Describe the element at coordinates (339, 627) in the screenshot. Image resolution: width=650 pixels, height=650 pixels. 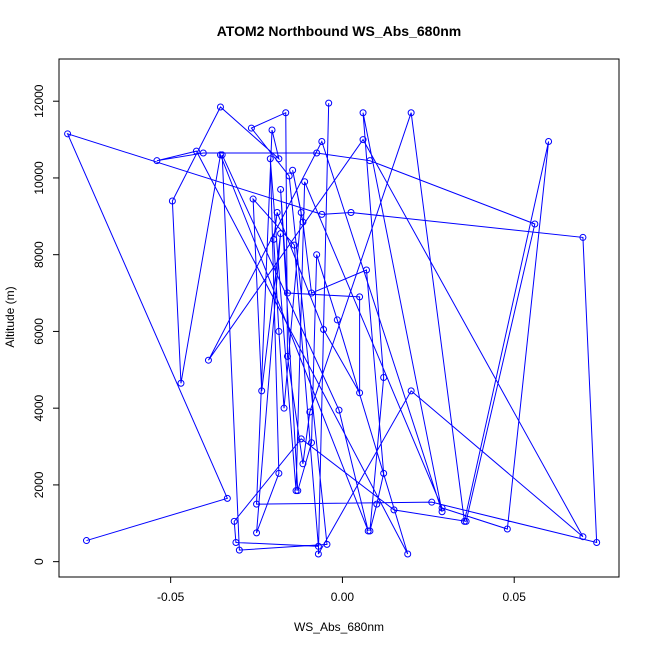
I see `x-axis-label: WS_Abs_680nm` at that location.